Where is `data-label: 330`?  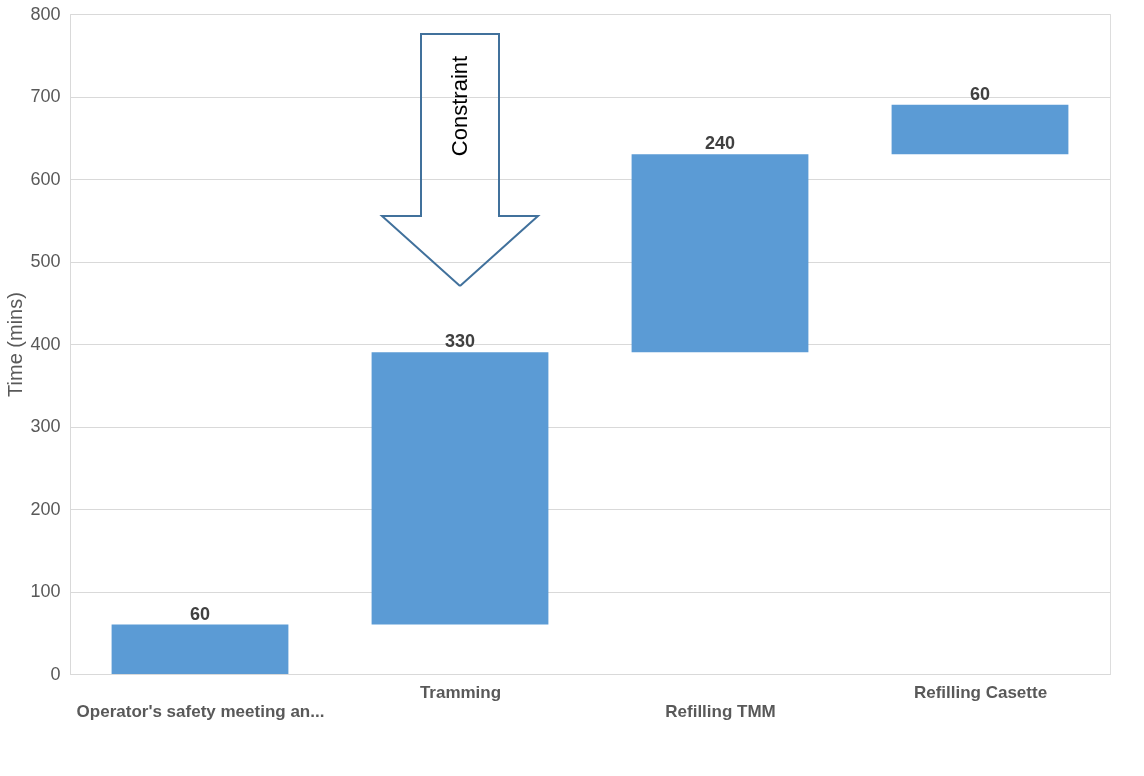
data-label: 330 is located at coordinates (460, 341).